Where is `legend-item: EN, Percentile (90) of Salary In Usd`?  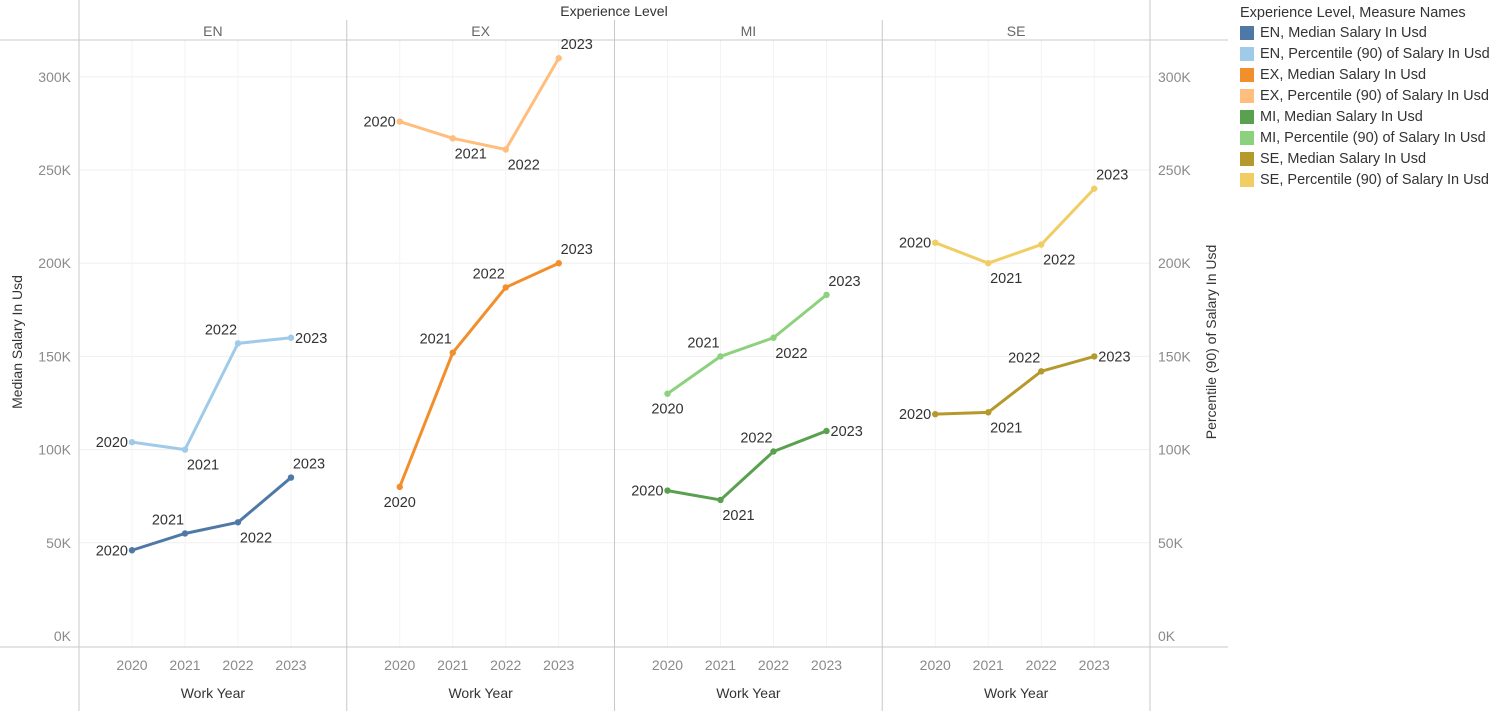 legend-item: EN, Percentile (90) of Salary In Usd is located at coordinates (1375, 53).